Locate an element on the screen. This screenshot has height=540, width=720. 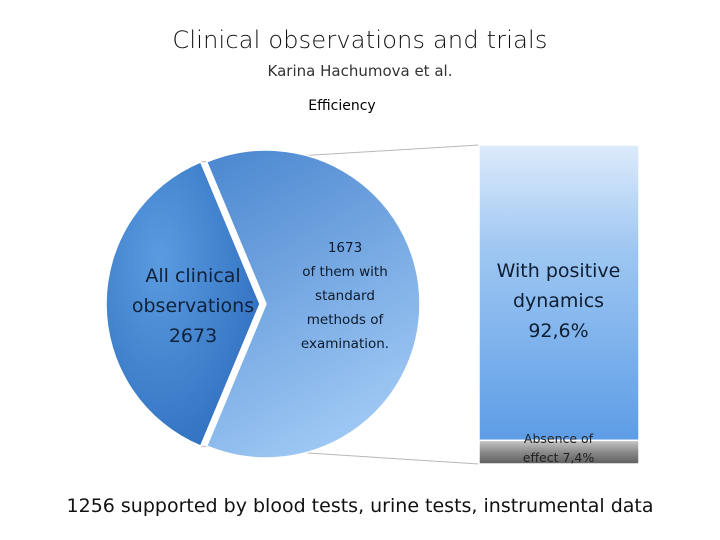
chart-subtitle: Karina Hachumova et al. is located at coordinates (360, 71).